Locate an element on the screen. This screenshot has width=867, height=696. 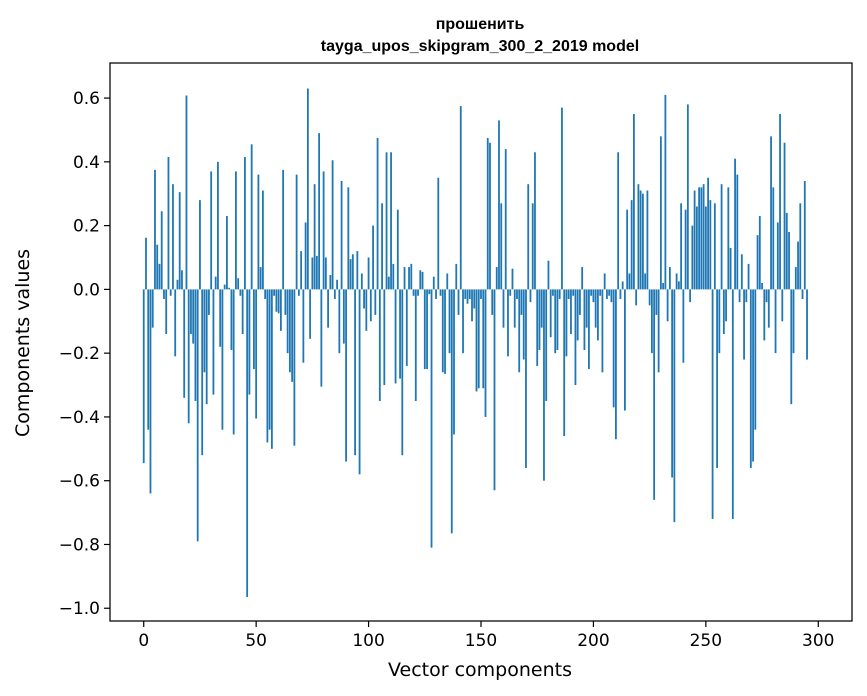
x-tick-label: 250 is located at coordinates (706, 641).